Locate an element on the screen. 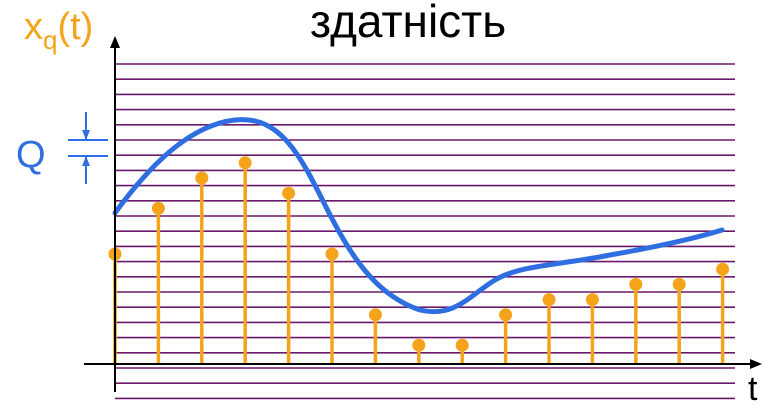 This screenshot has width=769, height=411. y-axis-label: xq(t) is located at coordinates (58, 30).